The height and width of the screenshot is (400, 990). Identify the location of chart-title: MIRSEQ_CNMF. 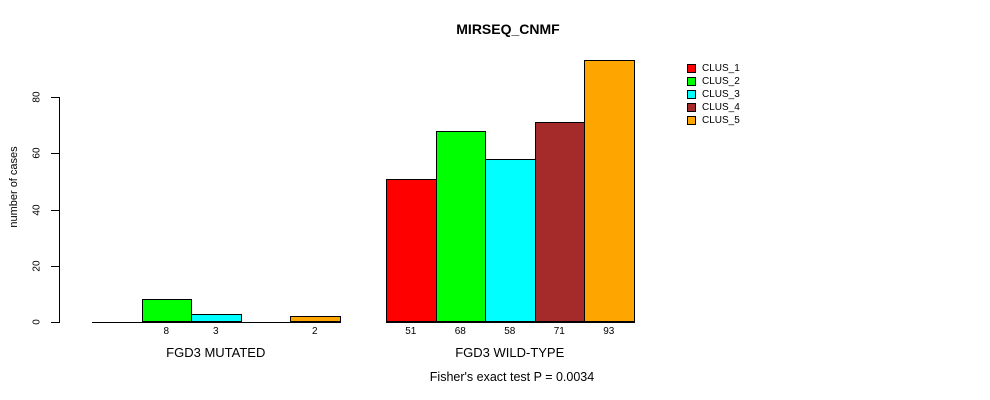
(508, 29).